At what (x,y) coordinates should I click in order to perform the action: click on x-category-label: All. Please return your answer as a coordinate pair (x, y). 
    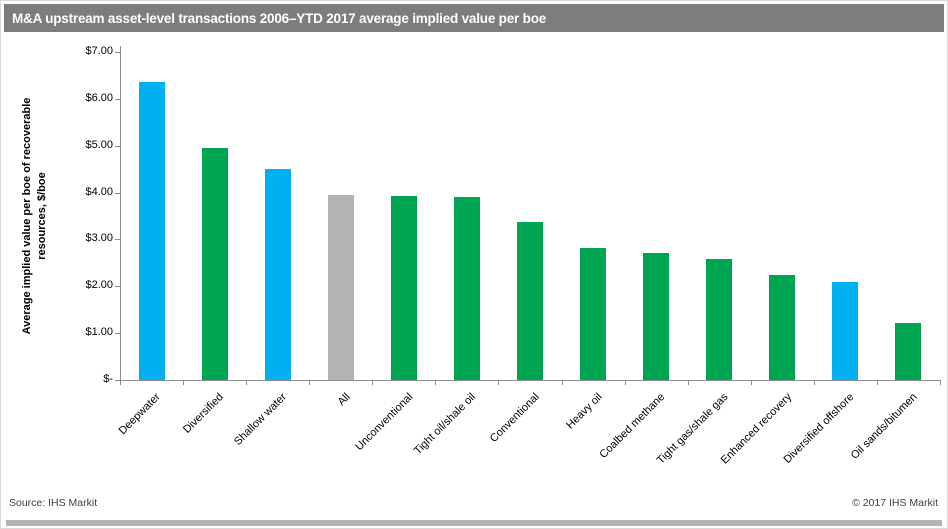
    Looking at the image, I should click on (344, 400).